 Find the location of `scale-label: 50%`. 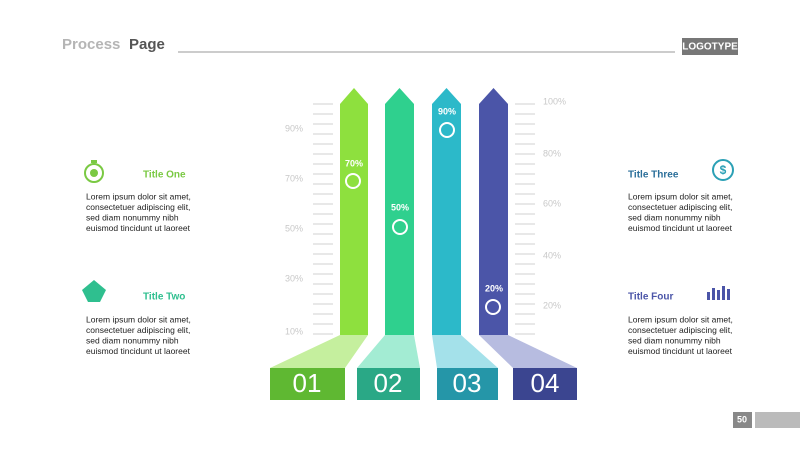

scale-label: 50% is located at coordinates (294, 228).